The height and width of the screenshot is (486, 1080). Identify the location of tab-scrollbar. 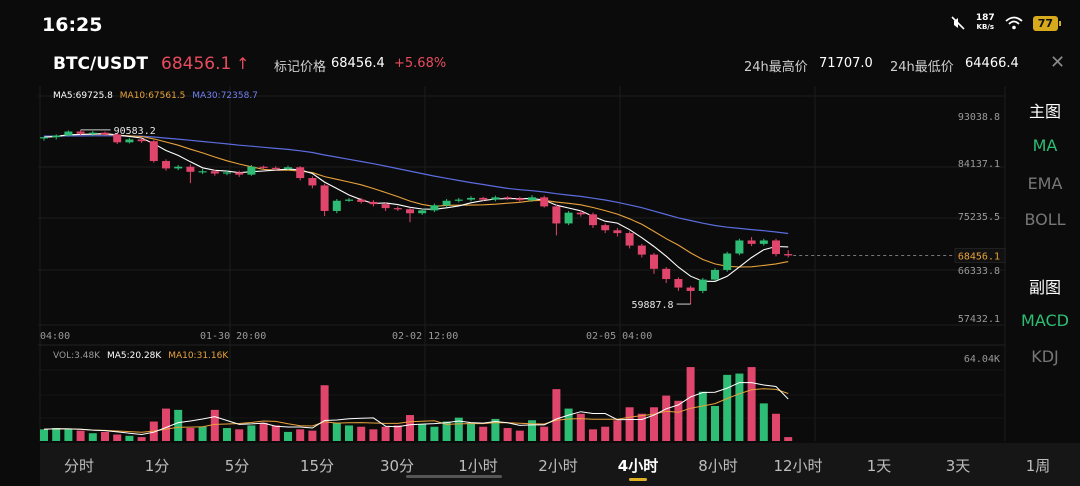
(454, 476).